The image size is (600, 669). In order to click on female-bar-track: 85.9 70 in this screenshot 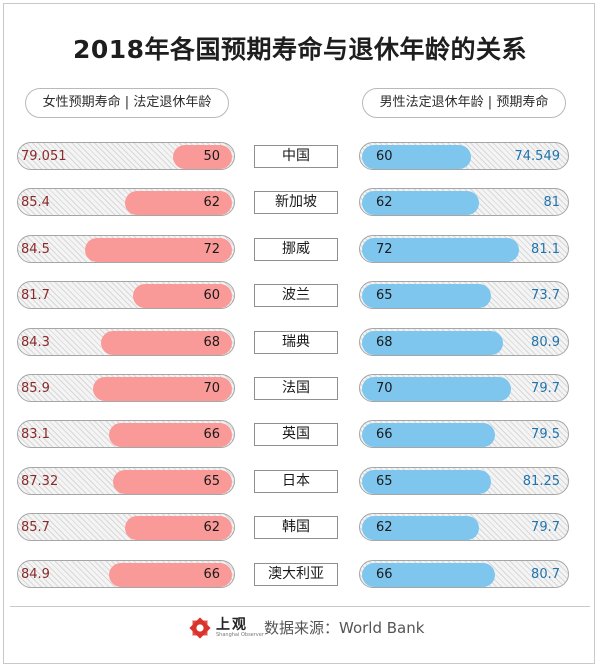, I will do `click(126, 388)`.